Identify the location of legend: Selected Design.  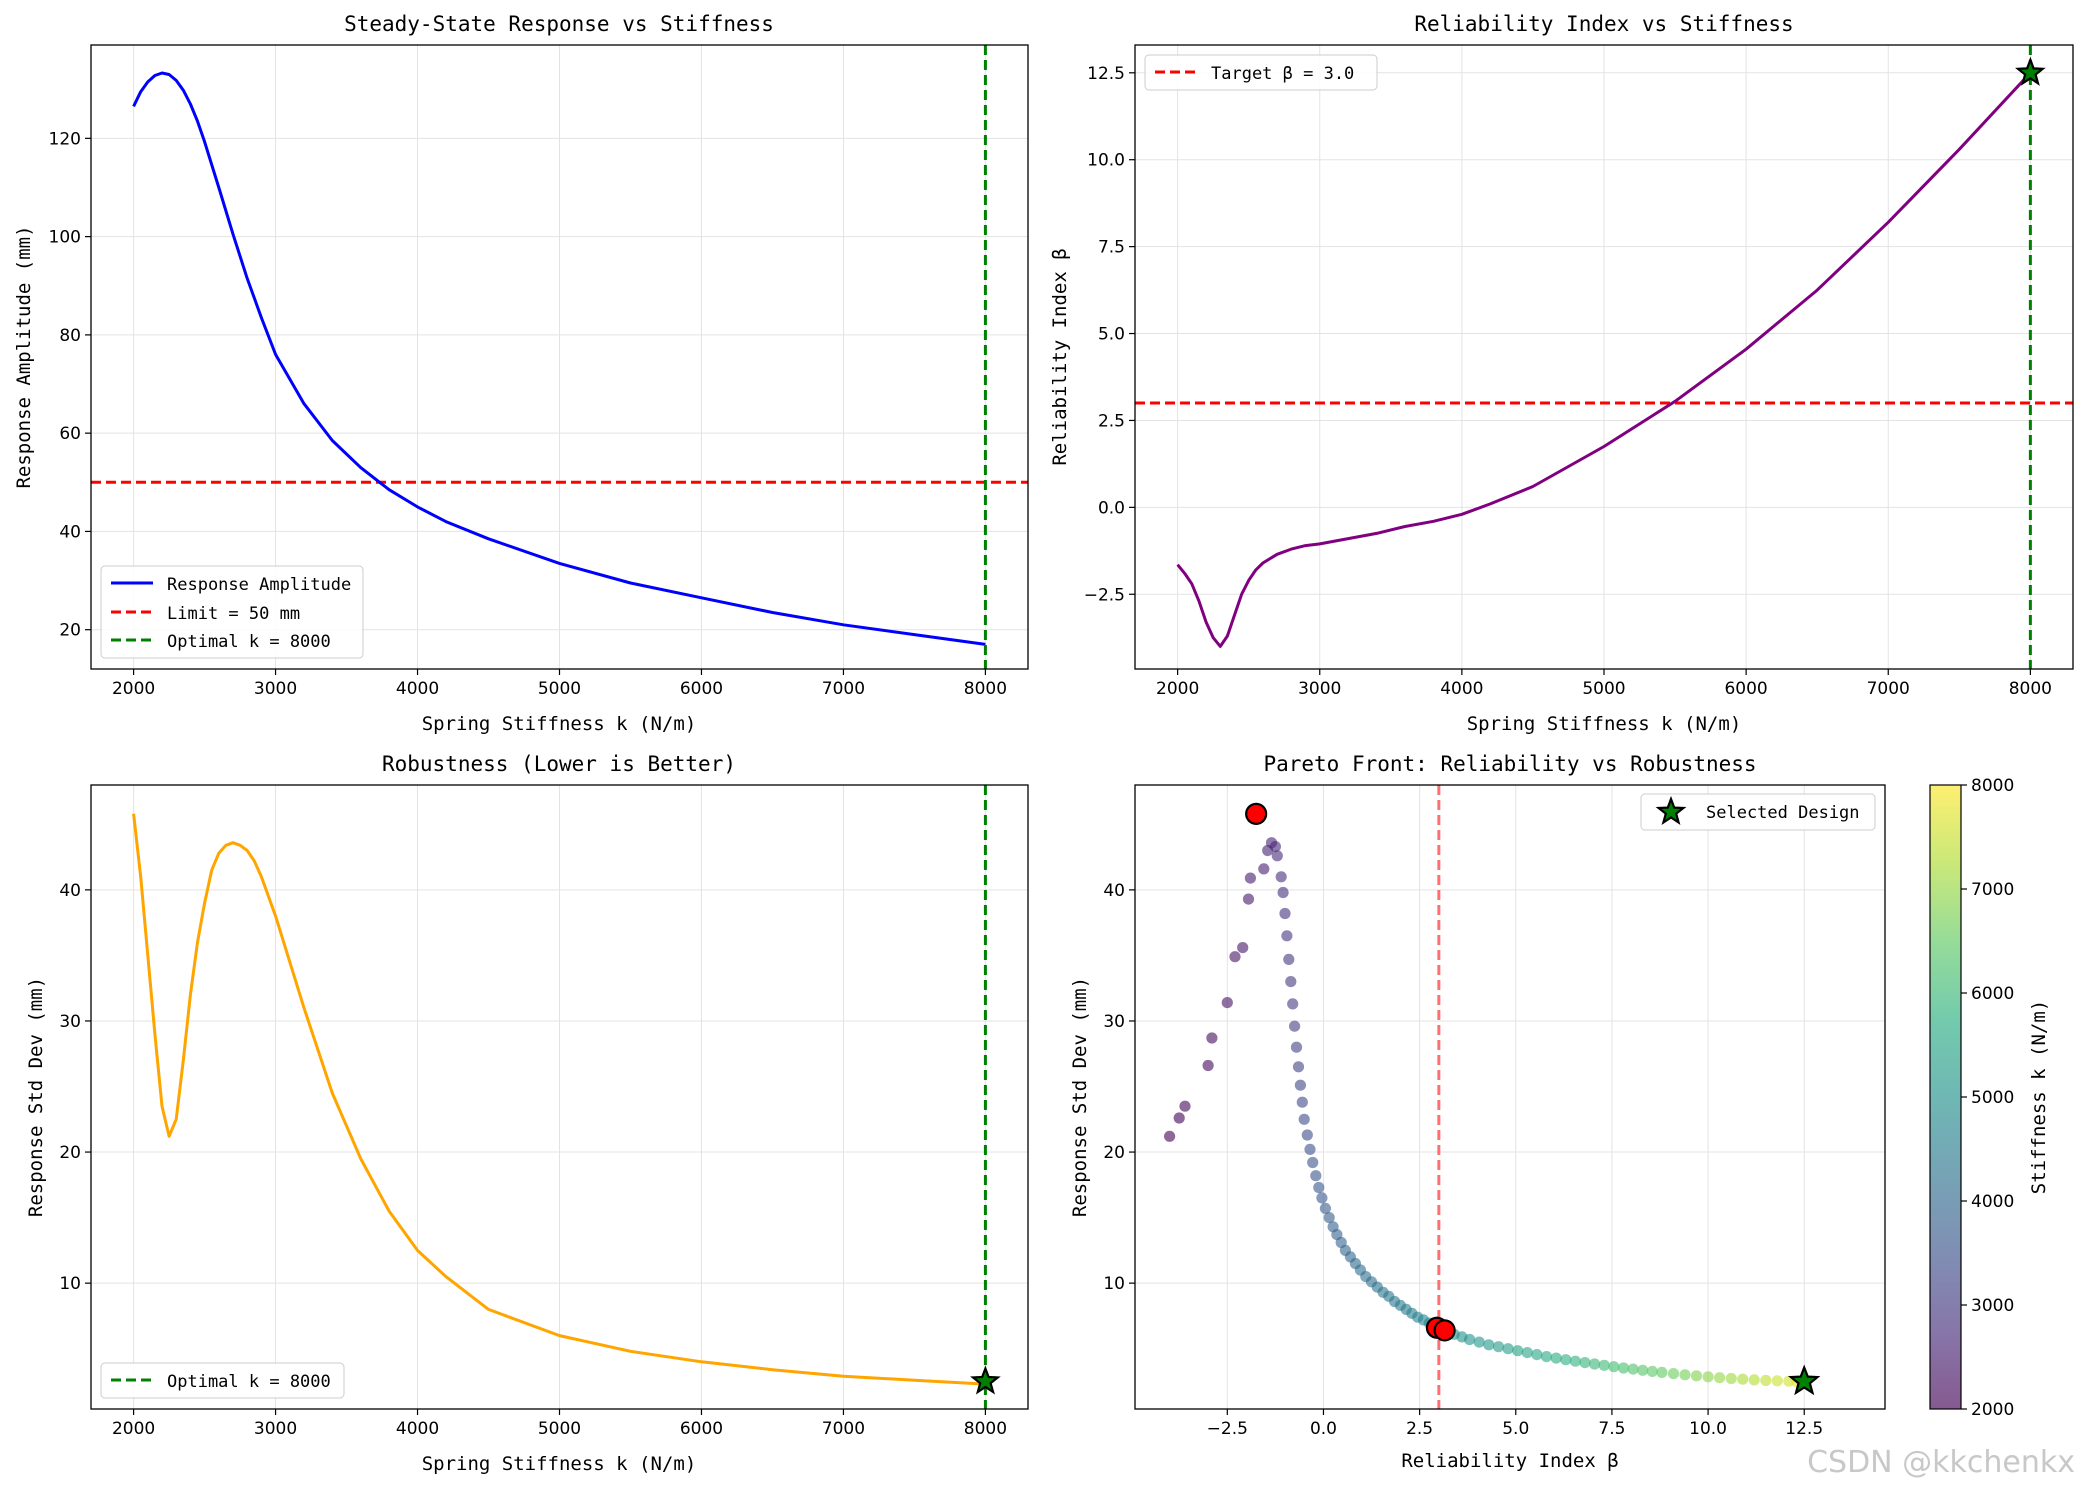
(1758, 812).